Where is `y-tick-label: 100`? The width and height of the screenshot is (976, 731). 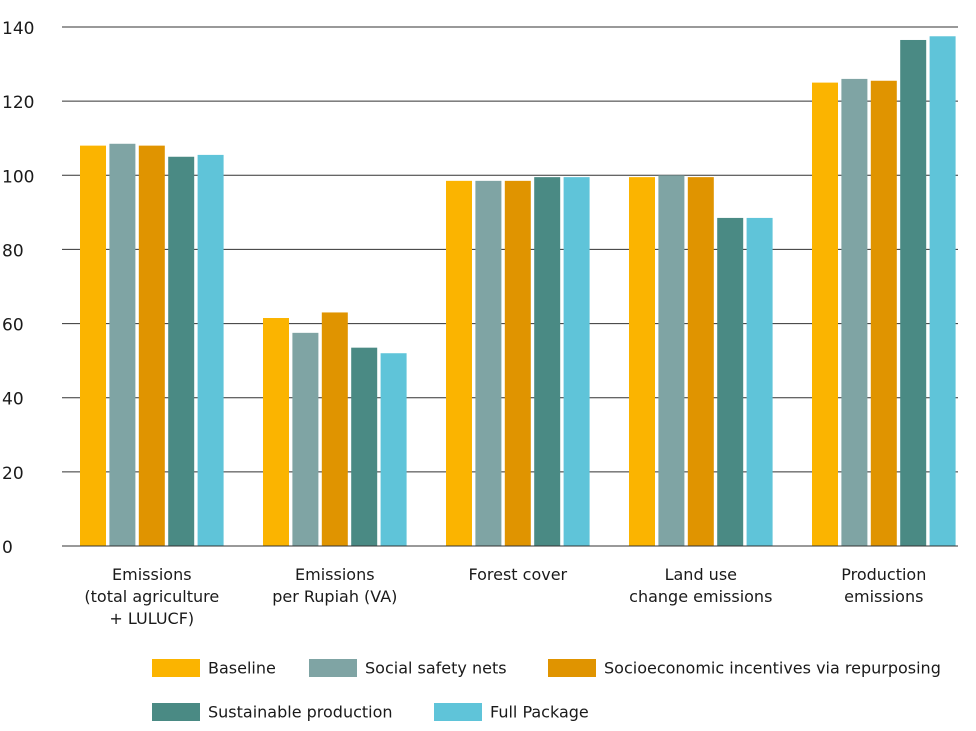
y-tick-label: 100 is located at coordinates (18, 177).